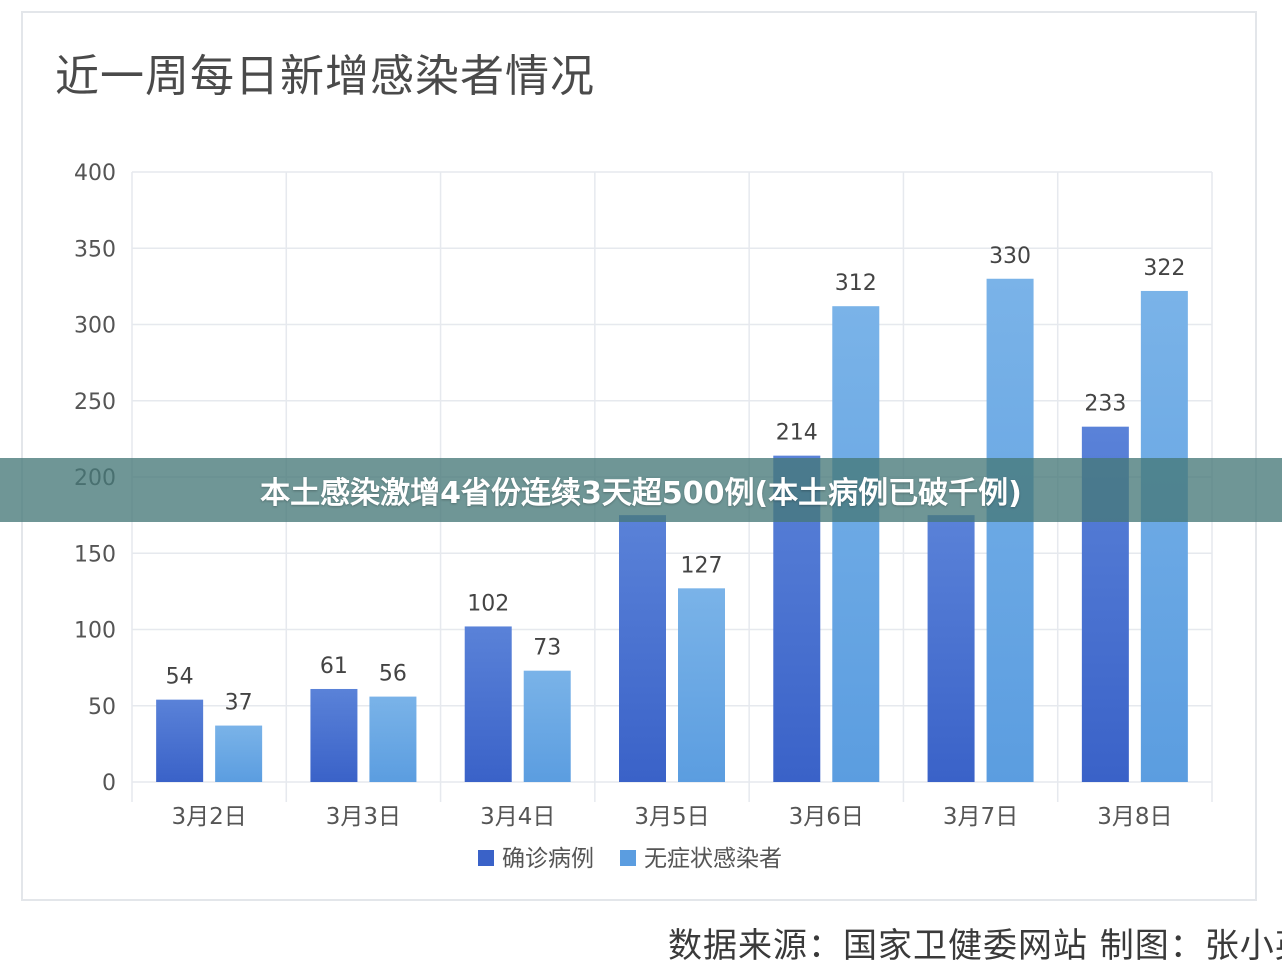 Image resolution: width=1282 pixels, height=980 pixels. Describe the element at coordinates (547, 648) in the screenshot. I see `data-label: 73` at that location.